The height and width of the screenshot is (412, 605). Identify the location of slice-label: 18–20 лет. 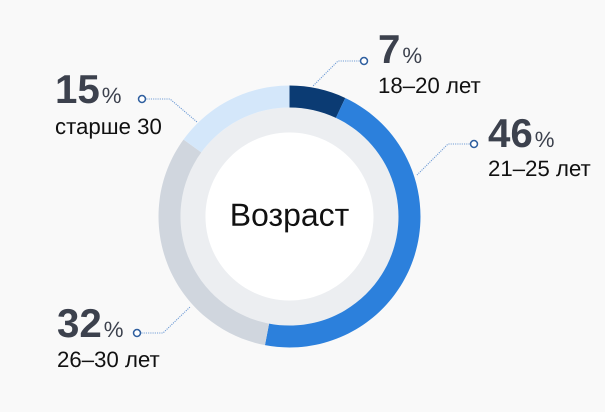
(430, 85).